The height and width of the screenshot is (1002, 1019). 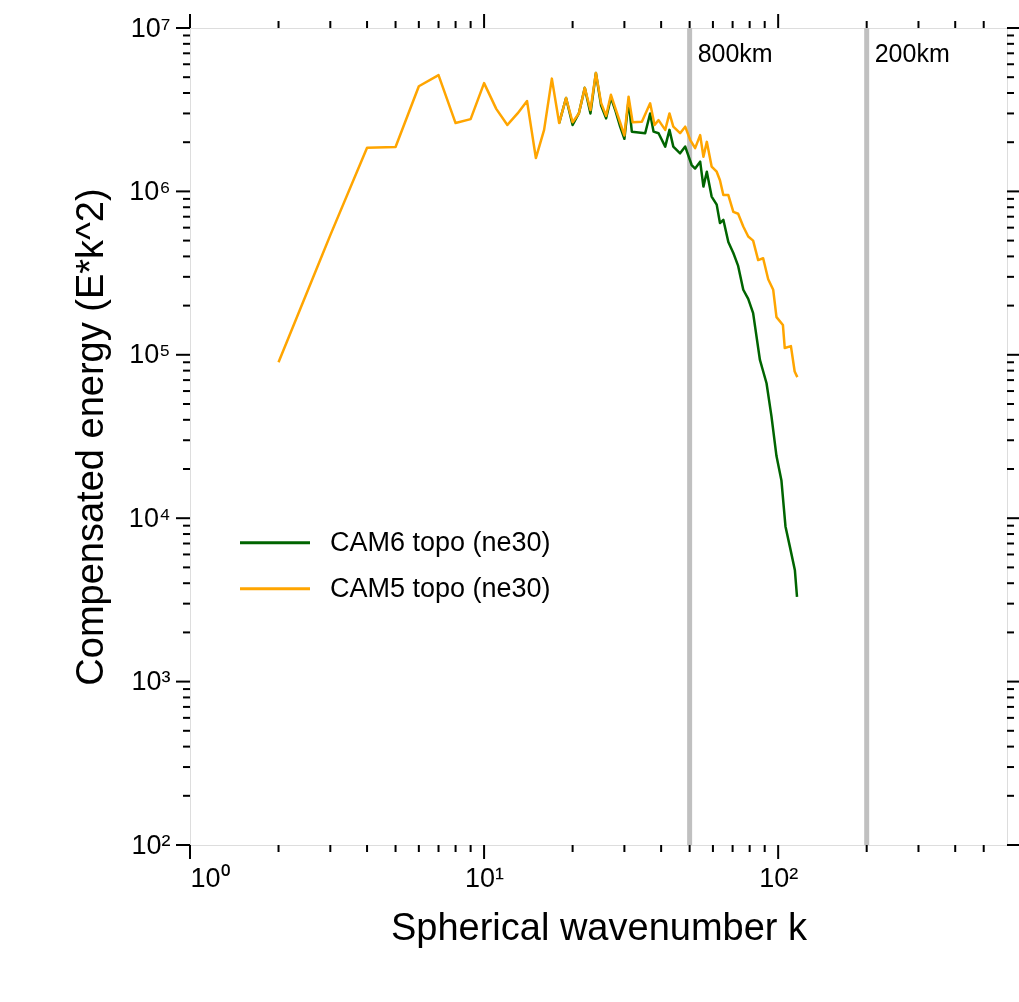 What do you see at coordinates (151, 681) in the screenshot?
I see `y-tick-label: 10³` at bounding box center [151, 681].